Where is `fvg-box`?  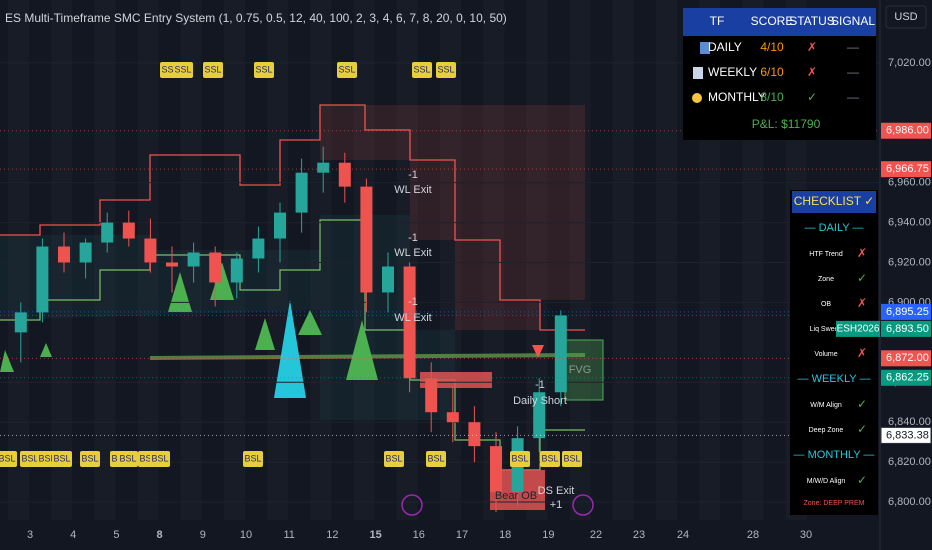 fvg-box is located at coordinates (584, 370).